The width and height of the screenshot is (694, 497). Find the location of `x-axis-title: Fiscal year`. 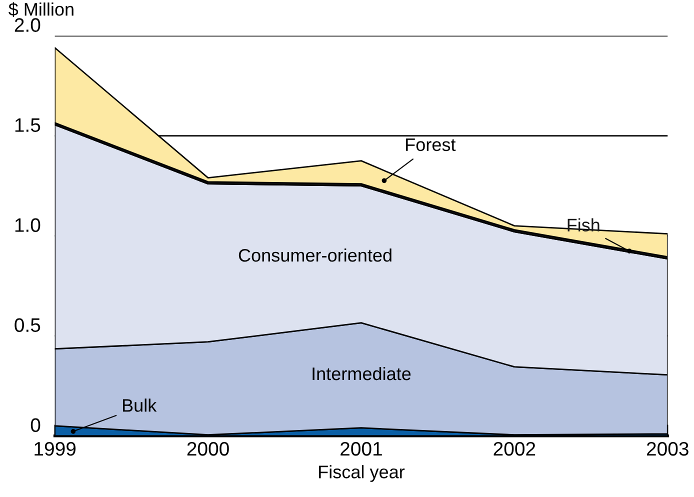

x-axis-title: Fiscal year is located at coordinates (362, 473).